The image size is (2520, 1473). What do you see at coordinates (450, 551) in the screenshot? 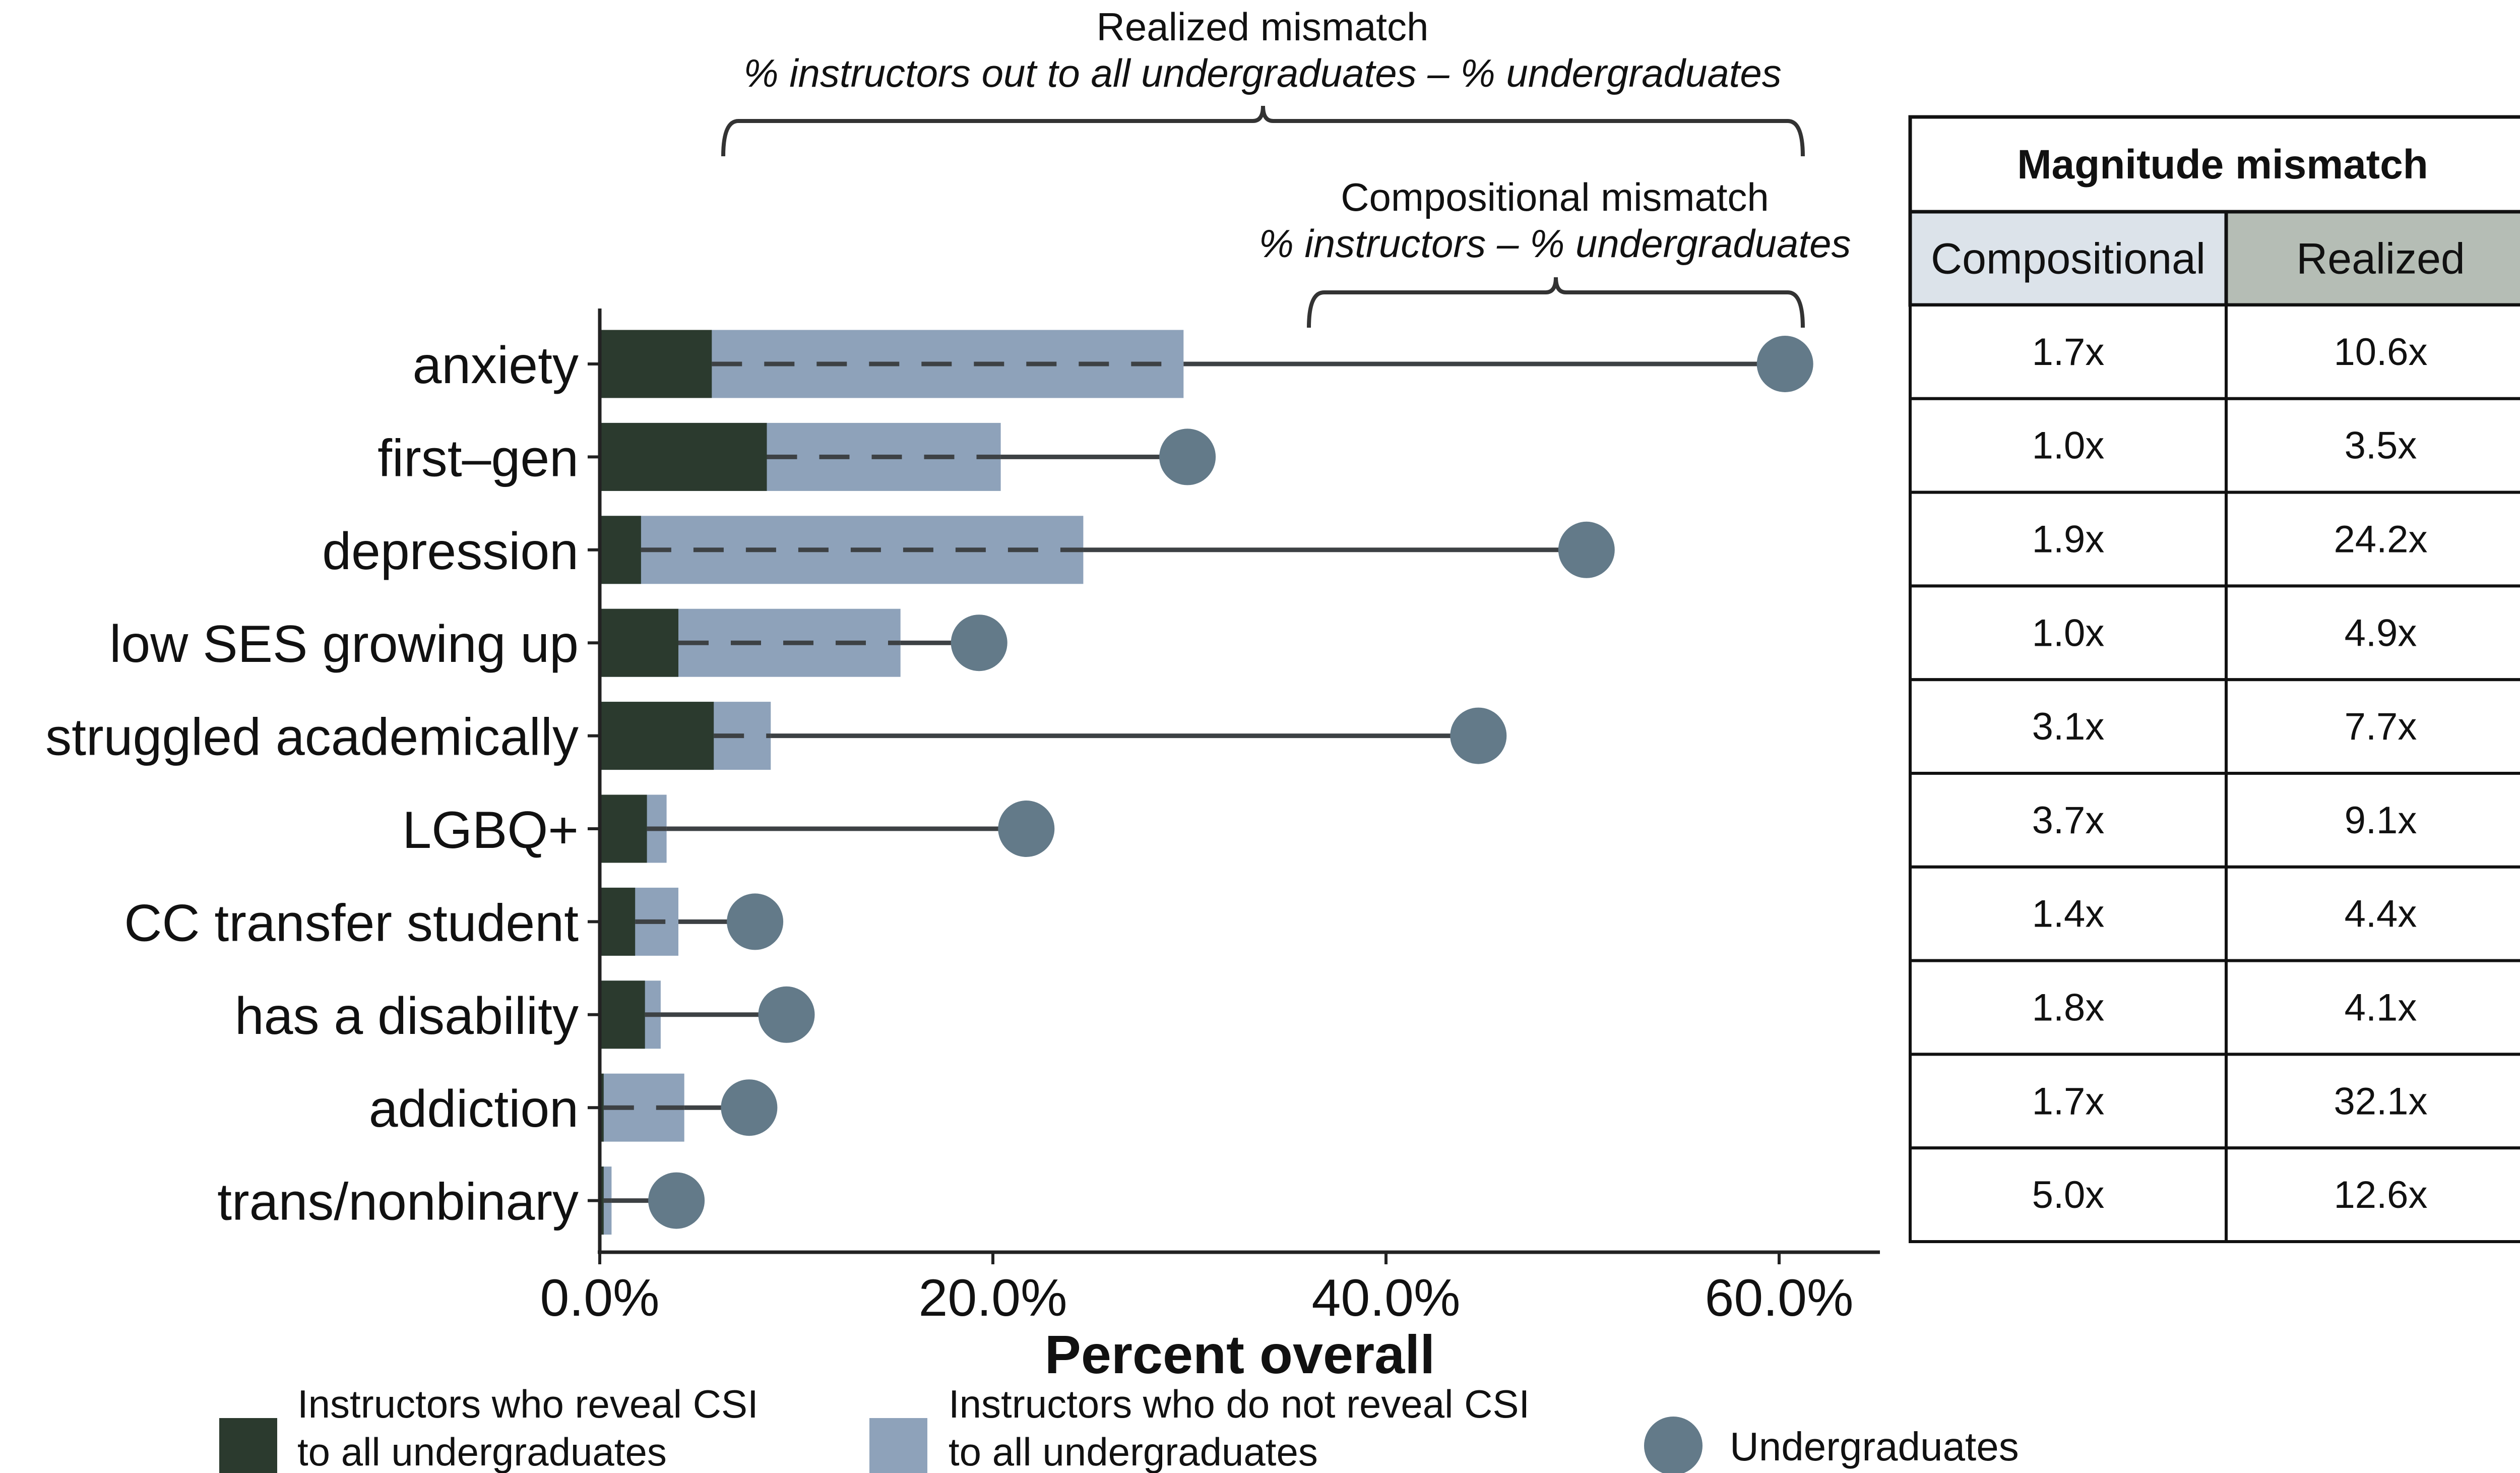
I see `category-label: depression` at bounding box center [450, 551].